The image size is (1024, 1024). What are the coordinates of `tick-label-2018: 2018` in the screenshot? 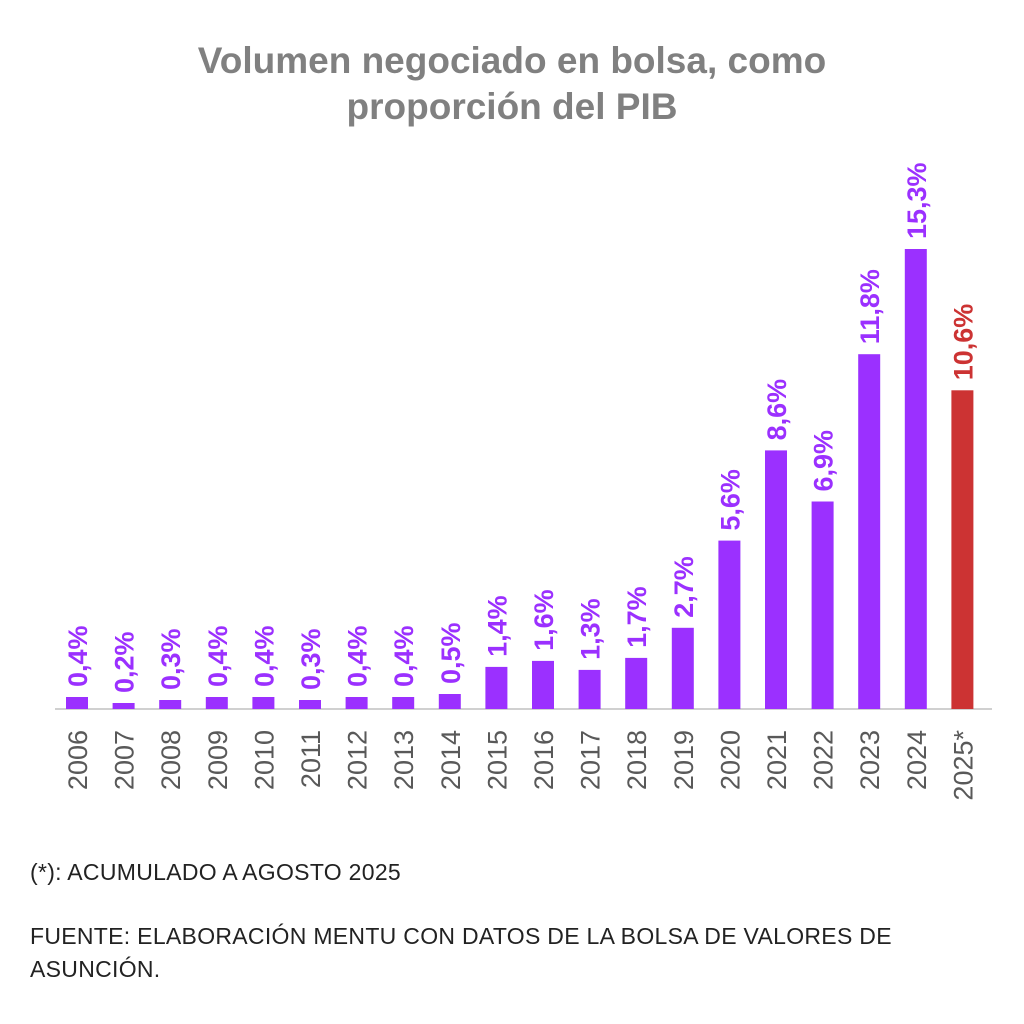 It's located at (637, 760).